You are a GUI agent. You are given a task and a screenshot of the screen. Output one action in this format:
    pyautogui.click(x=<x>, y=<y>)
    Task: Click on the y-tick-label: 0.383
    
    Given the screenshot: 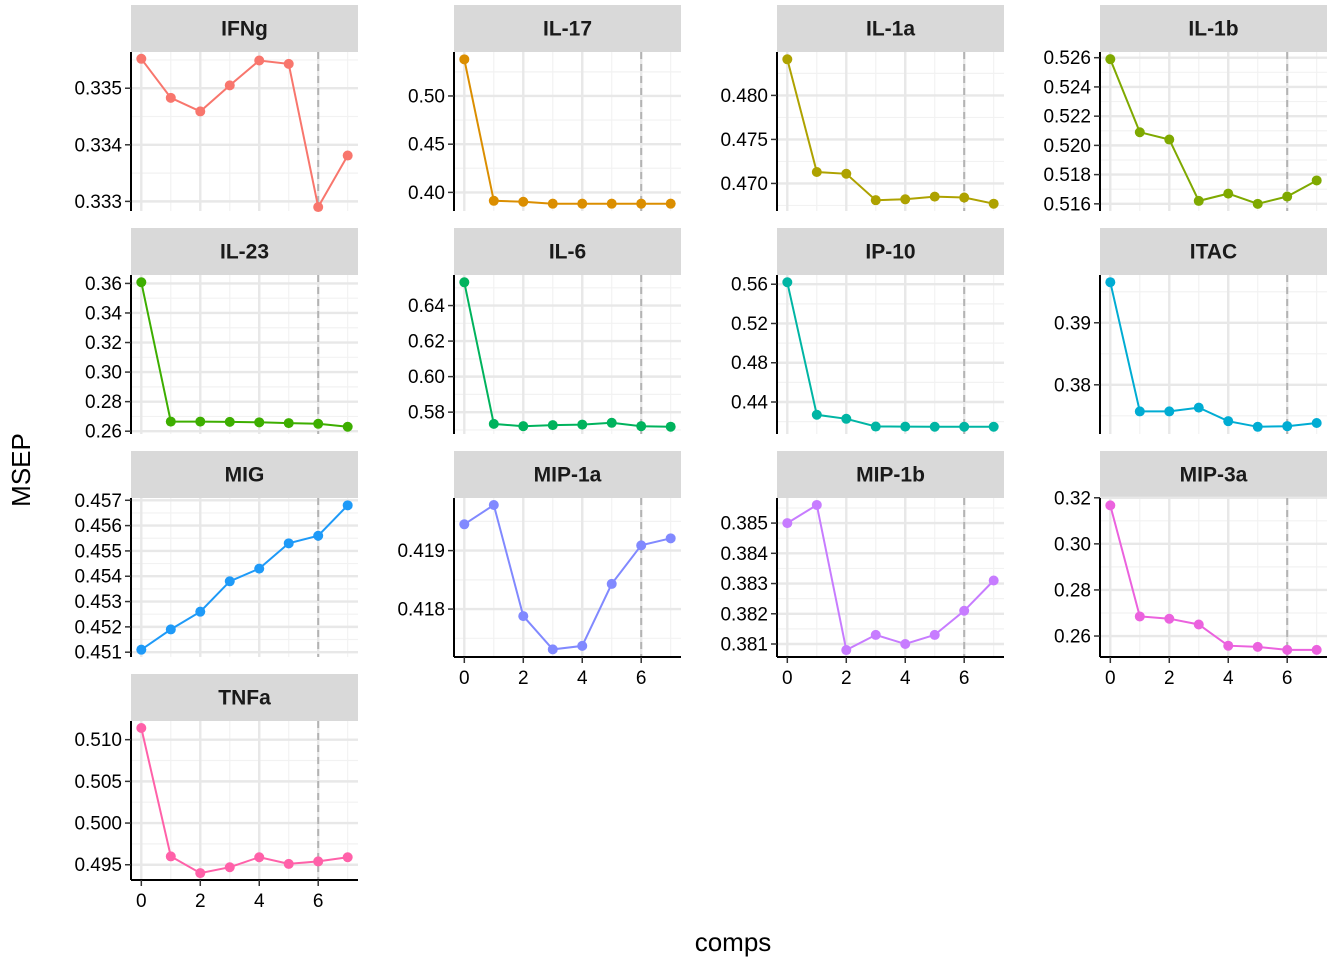 What is the action you would take?
    pyautogui.click(x=744, y=584)
    